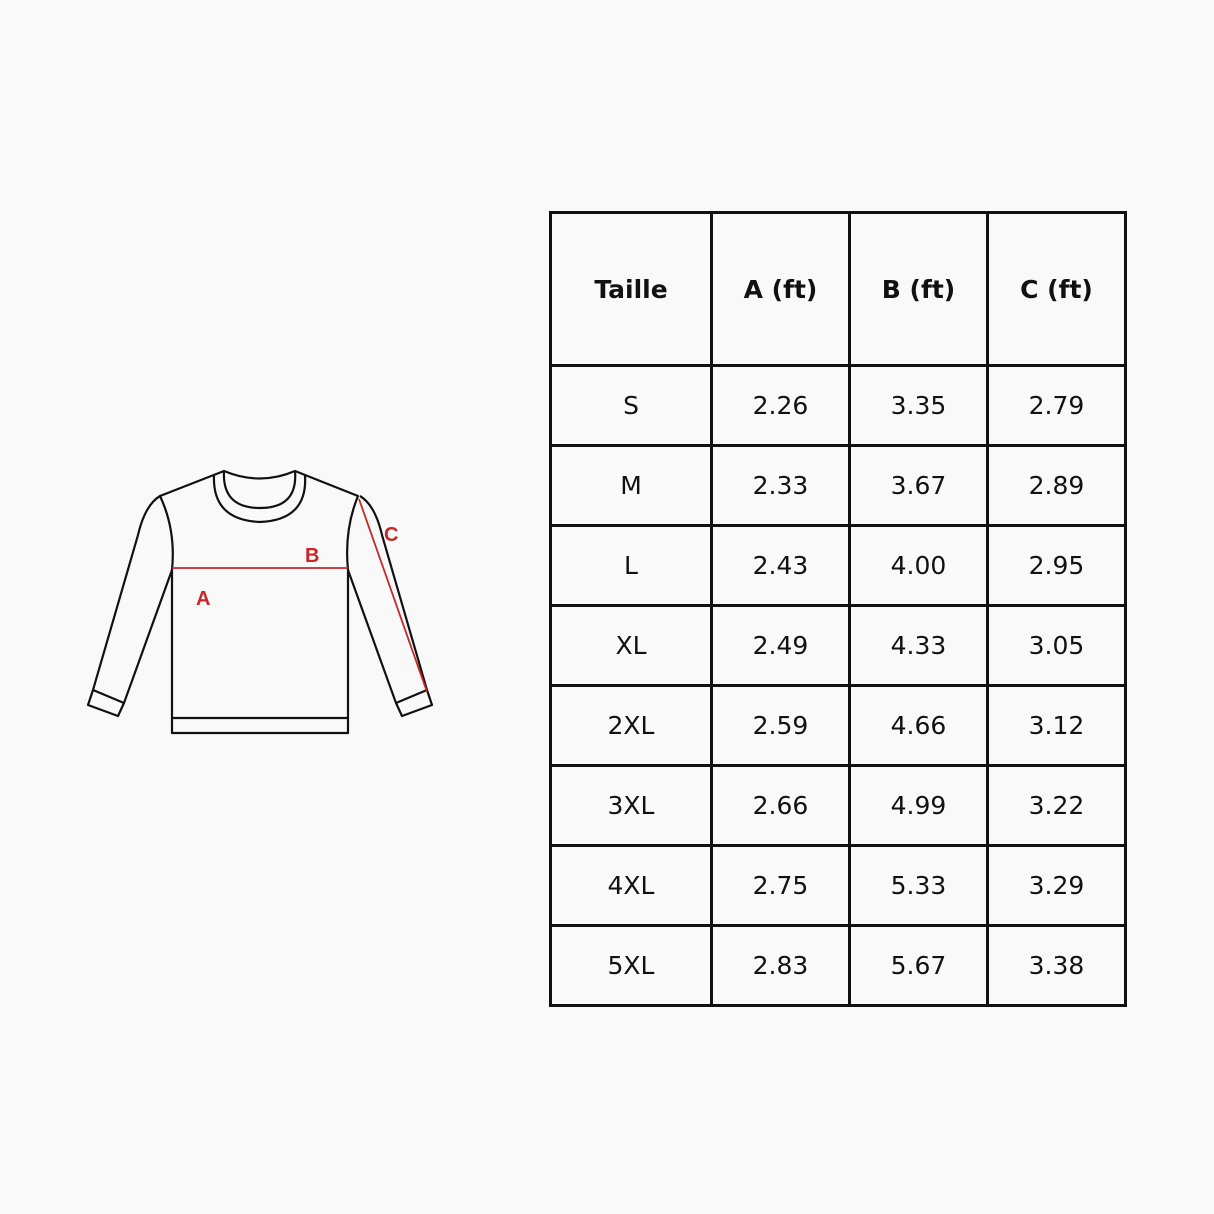 The height and width of the screenshot is (1214, 1214). What do you see at coordinates (918, 405) in the screenshot?
I see `cell-b: 3.35` at bounding box center [918, 405].